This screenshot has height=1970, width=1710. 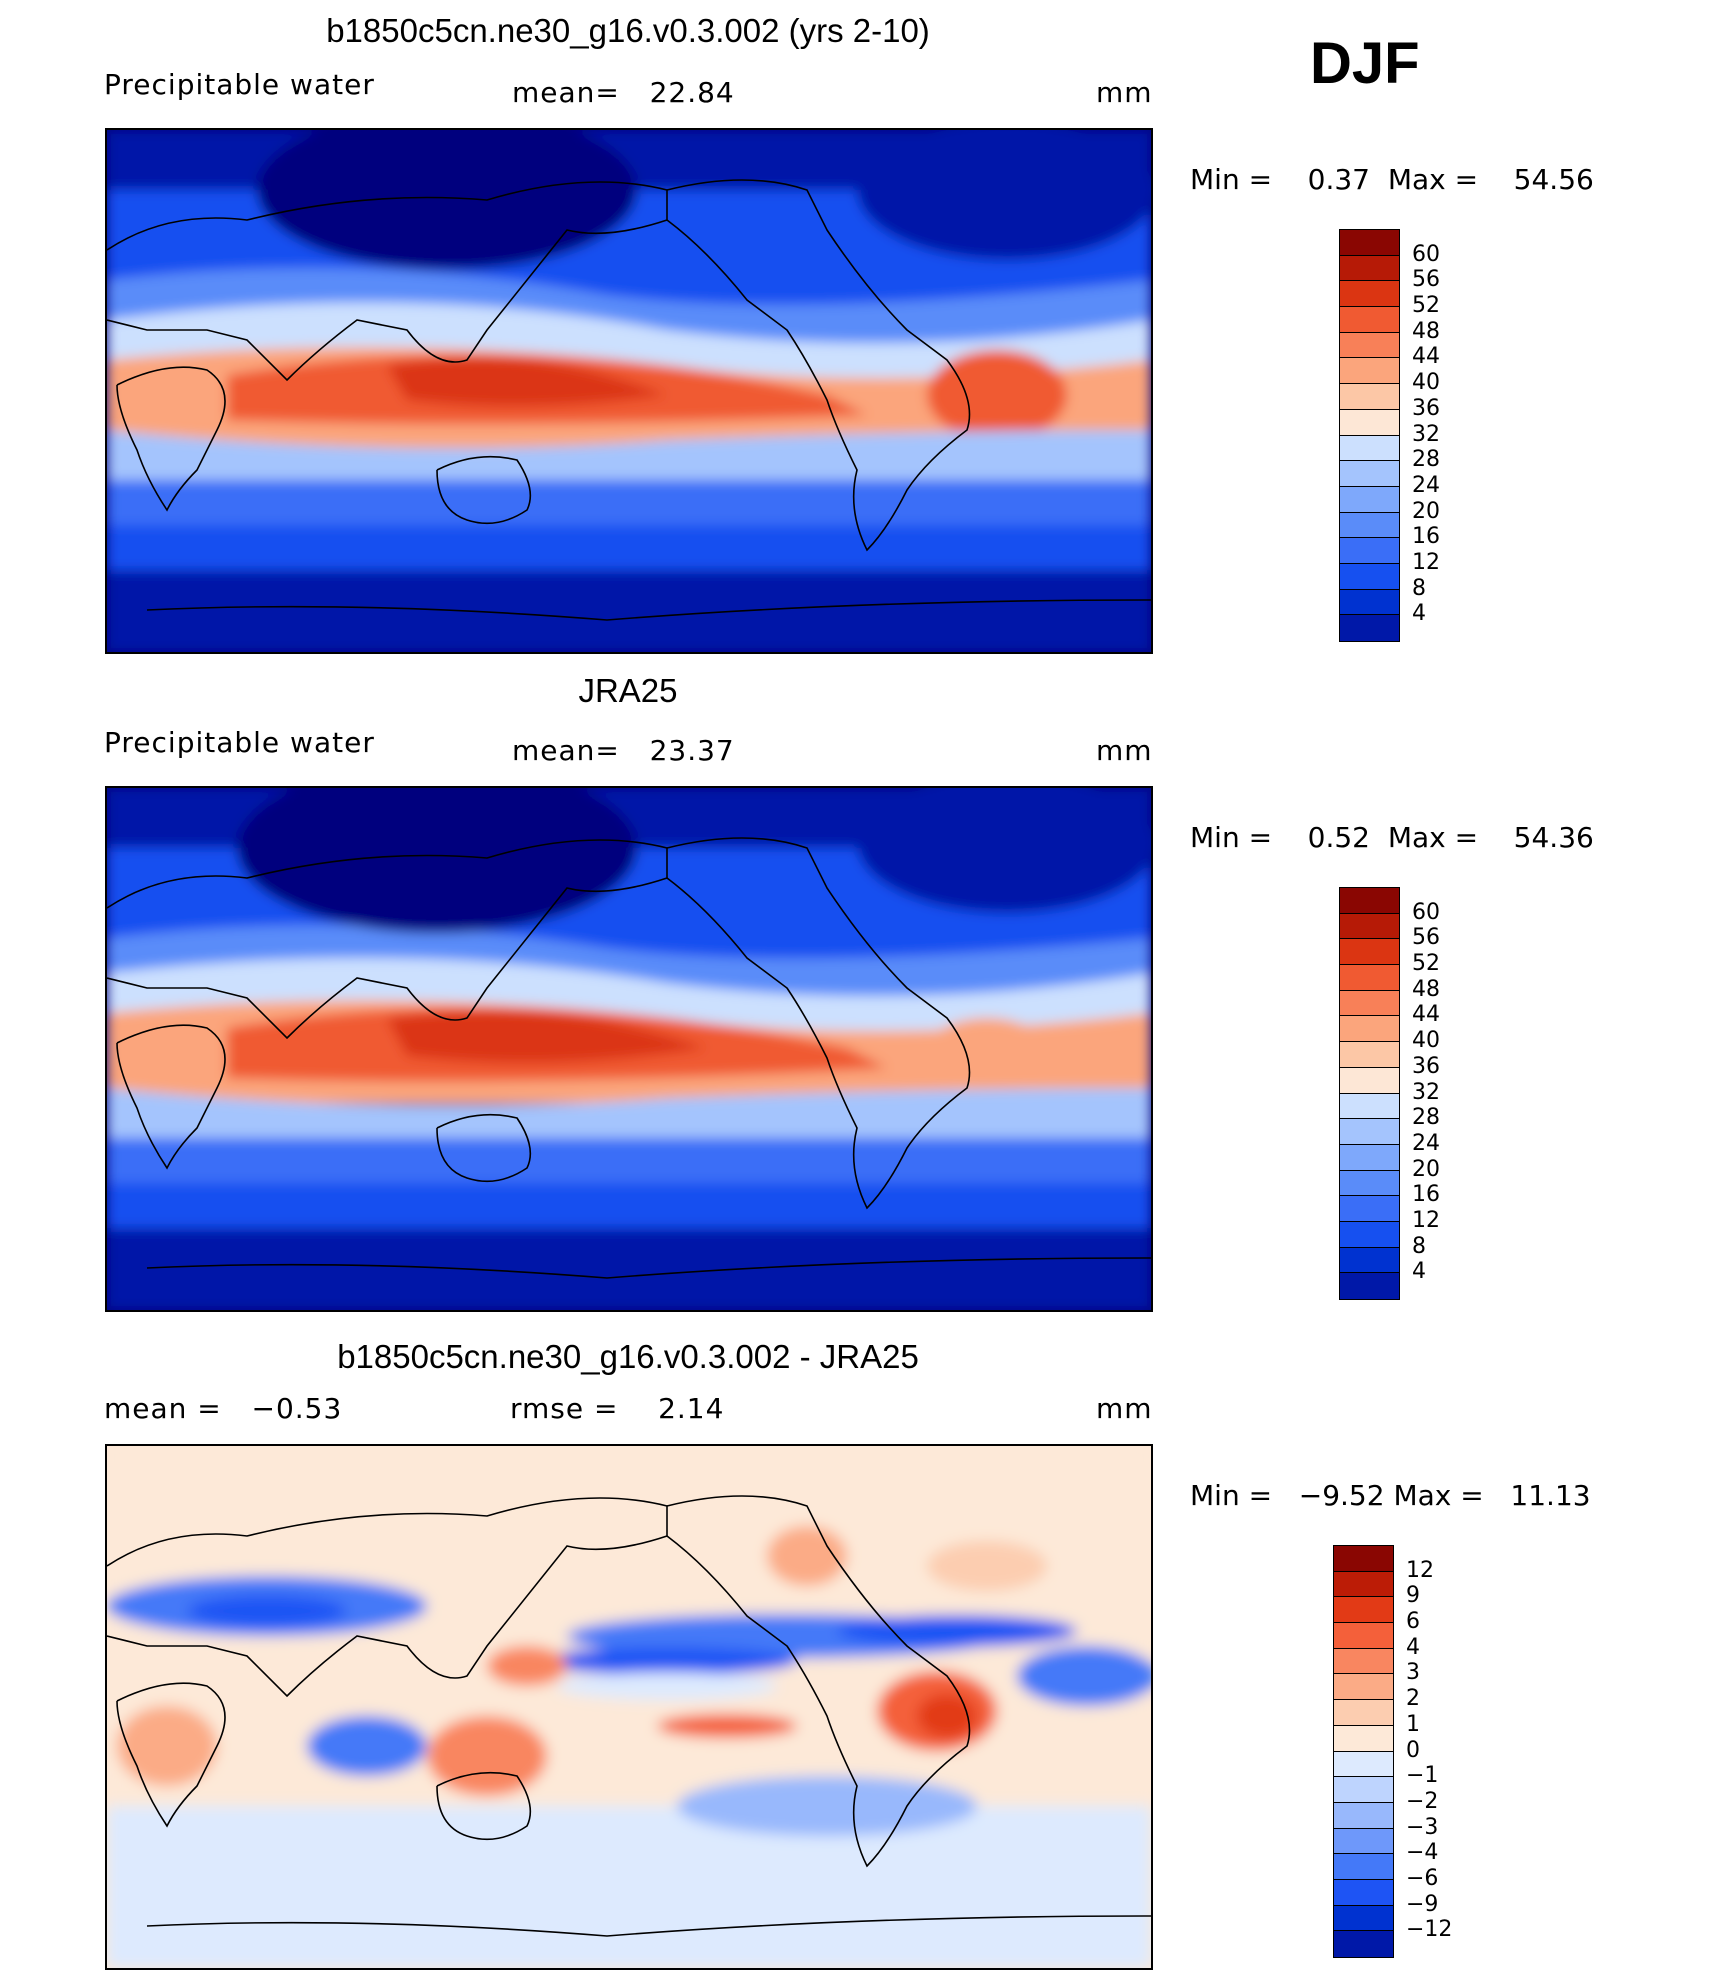 I want to click on panel3-mean-value: −0.53, so click(x=297, y=1408).